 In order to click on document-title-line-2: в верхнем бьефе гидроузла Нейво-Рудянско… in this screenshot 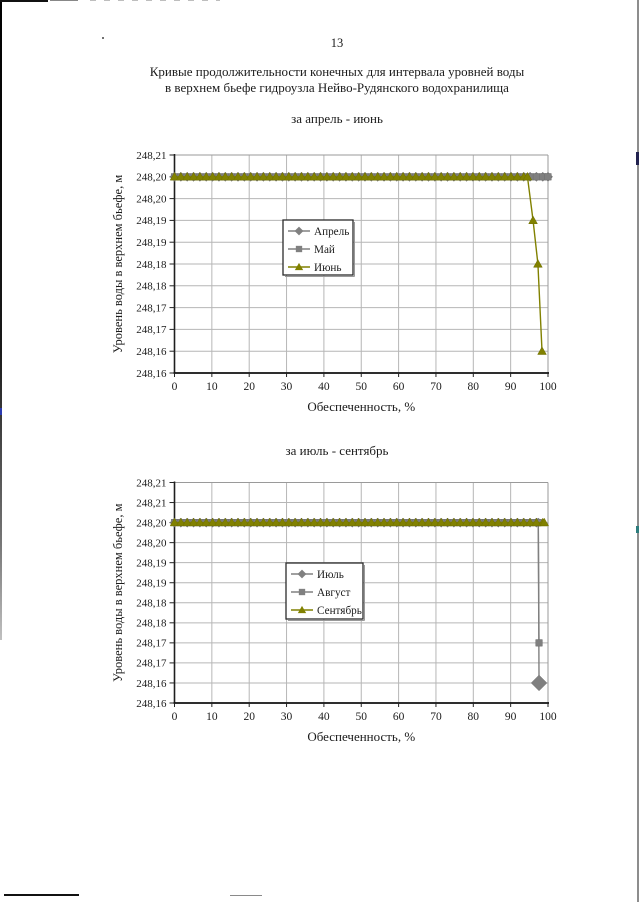, I will do `click(337, 87)`.